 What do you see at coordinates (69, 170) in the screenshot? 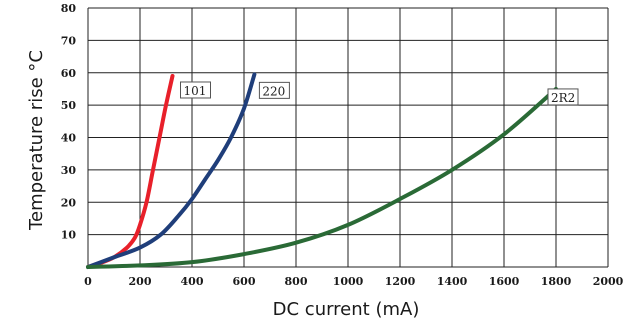
I see `y-tick-label: 30` at bounding box center [69, 170].